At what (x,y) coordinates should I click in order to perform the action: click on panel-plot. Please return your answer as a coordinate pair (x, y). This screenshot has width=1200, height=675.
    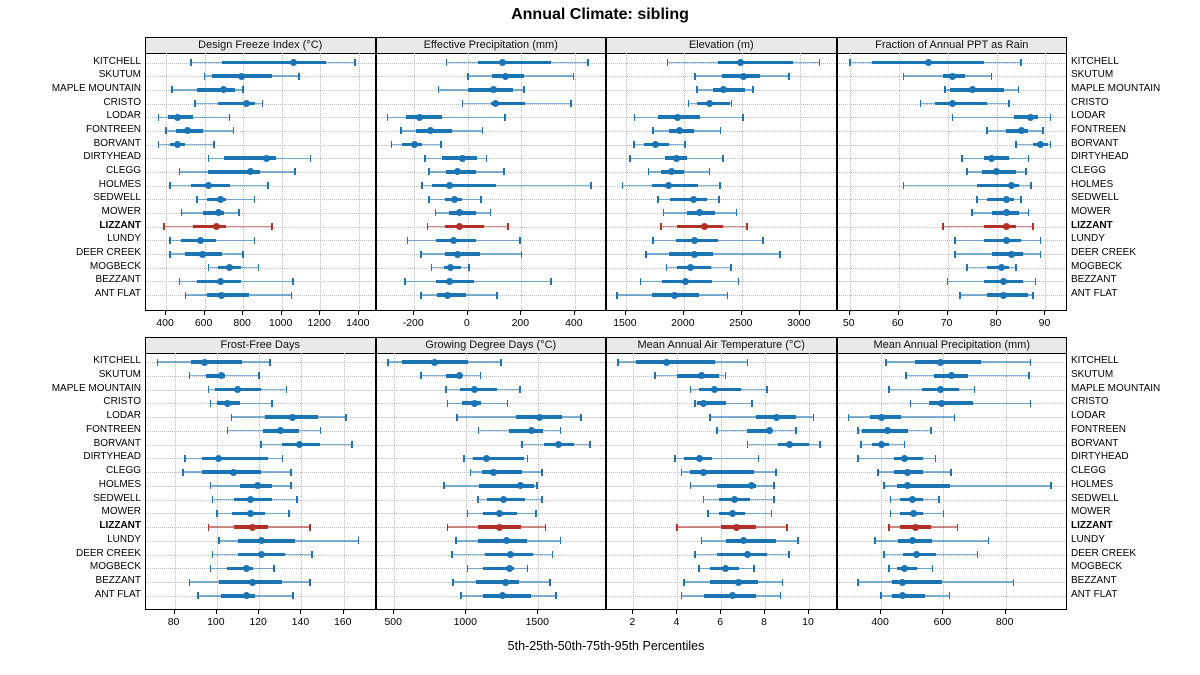
    Looking at the image, I should click on (721, 482).